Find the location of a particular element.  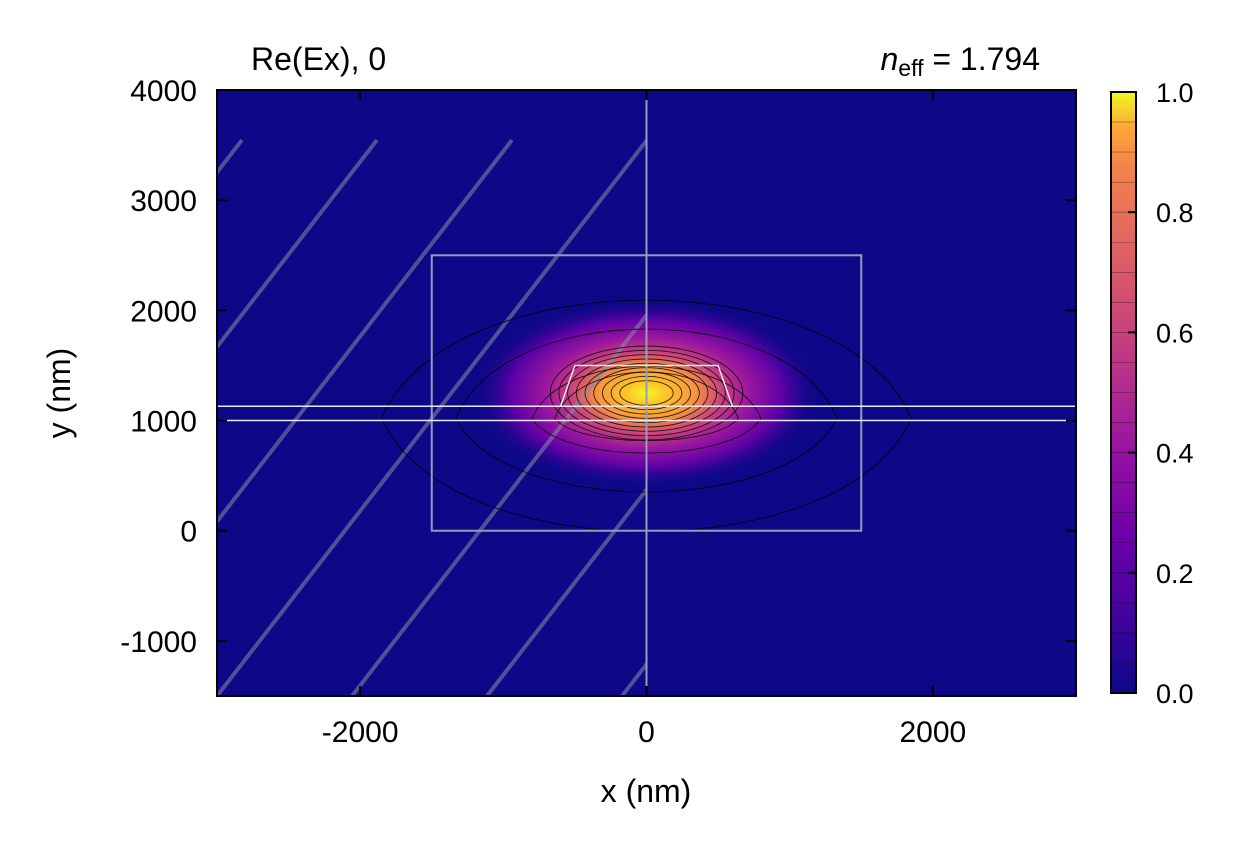

colorbar: 0.0 0.2 0.4 0.6 0.8 1.0 is located at coordinates (1152, 393).